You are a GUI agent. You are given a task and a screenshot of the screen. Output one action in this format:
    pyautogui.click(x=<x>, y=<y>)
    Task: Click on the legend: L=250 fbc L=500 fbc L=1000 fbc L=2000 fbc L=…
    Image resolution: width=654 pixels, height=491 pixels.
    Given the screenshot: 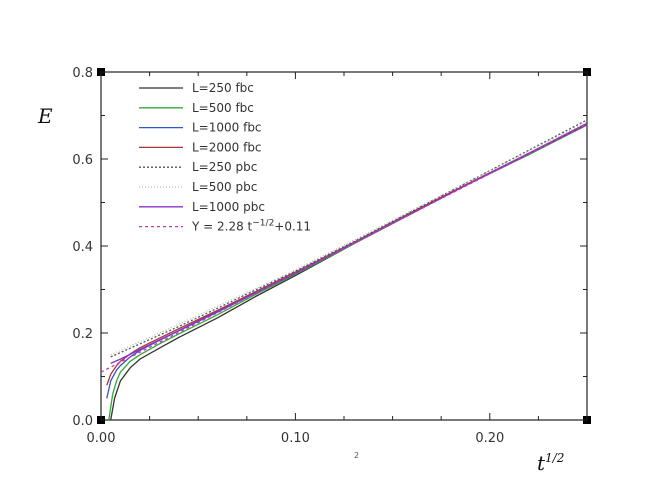 What is the action you would take?
    pyautogui.click(x=225, y=157)
    